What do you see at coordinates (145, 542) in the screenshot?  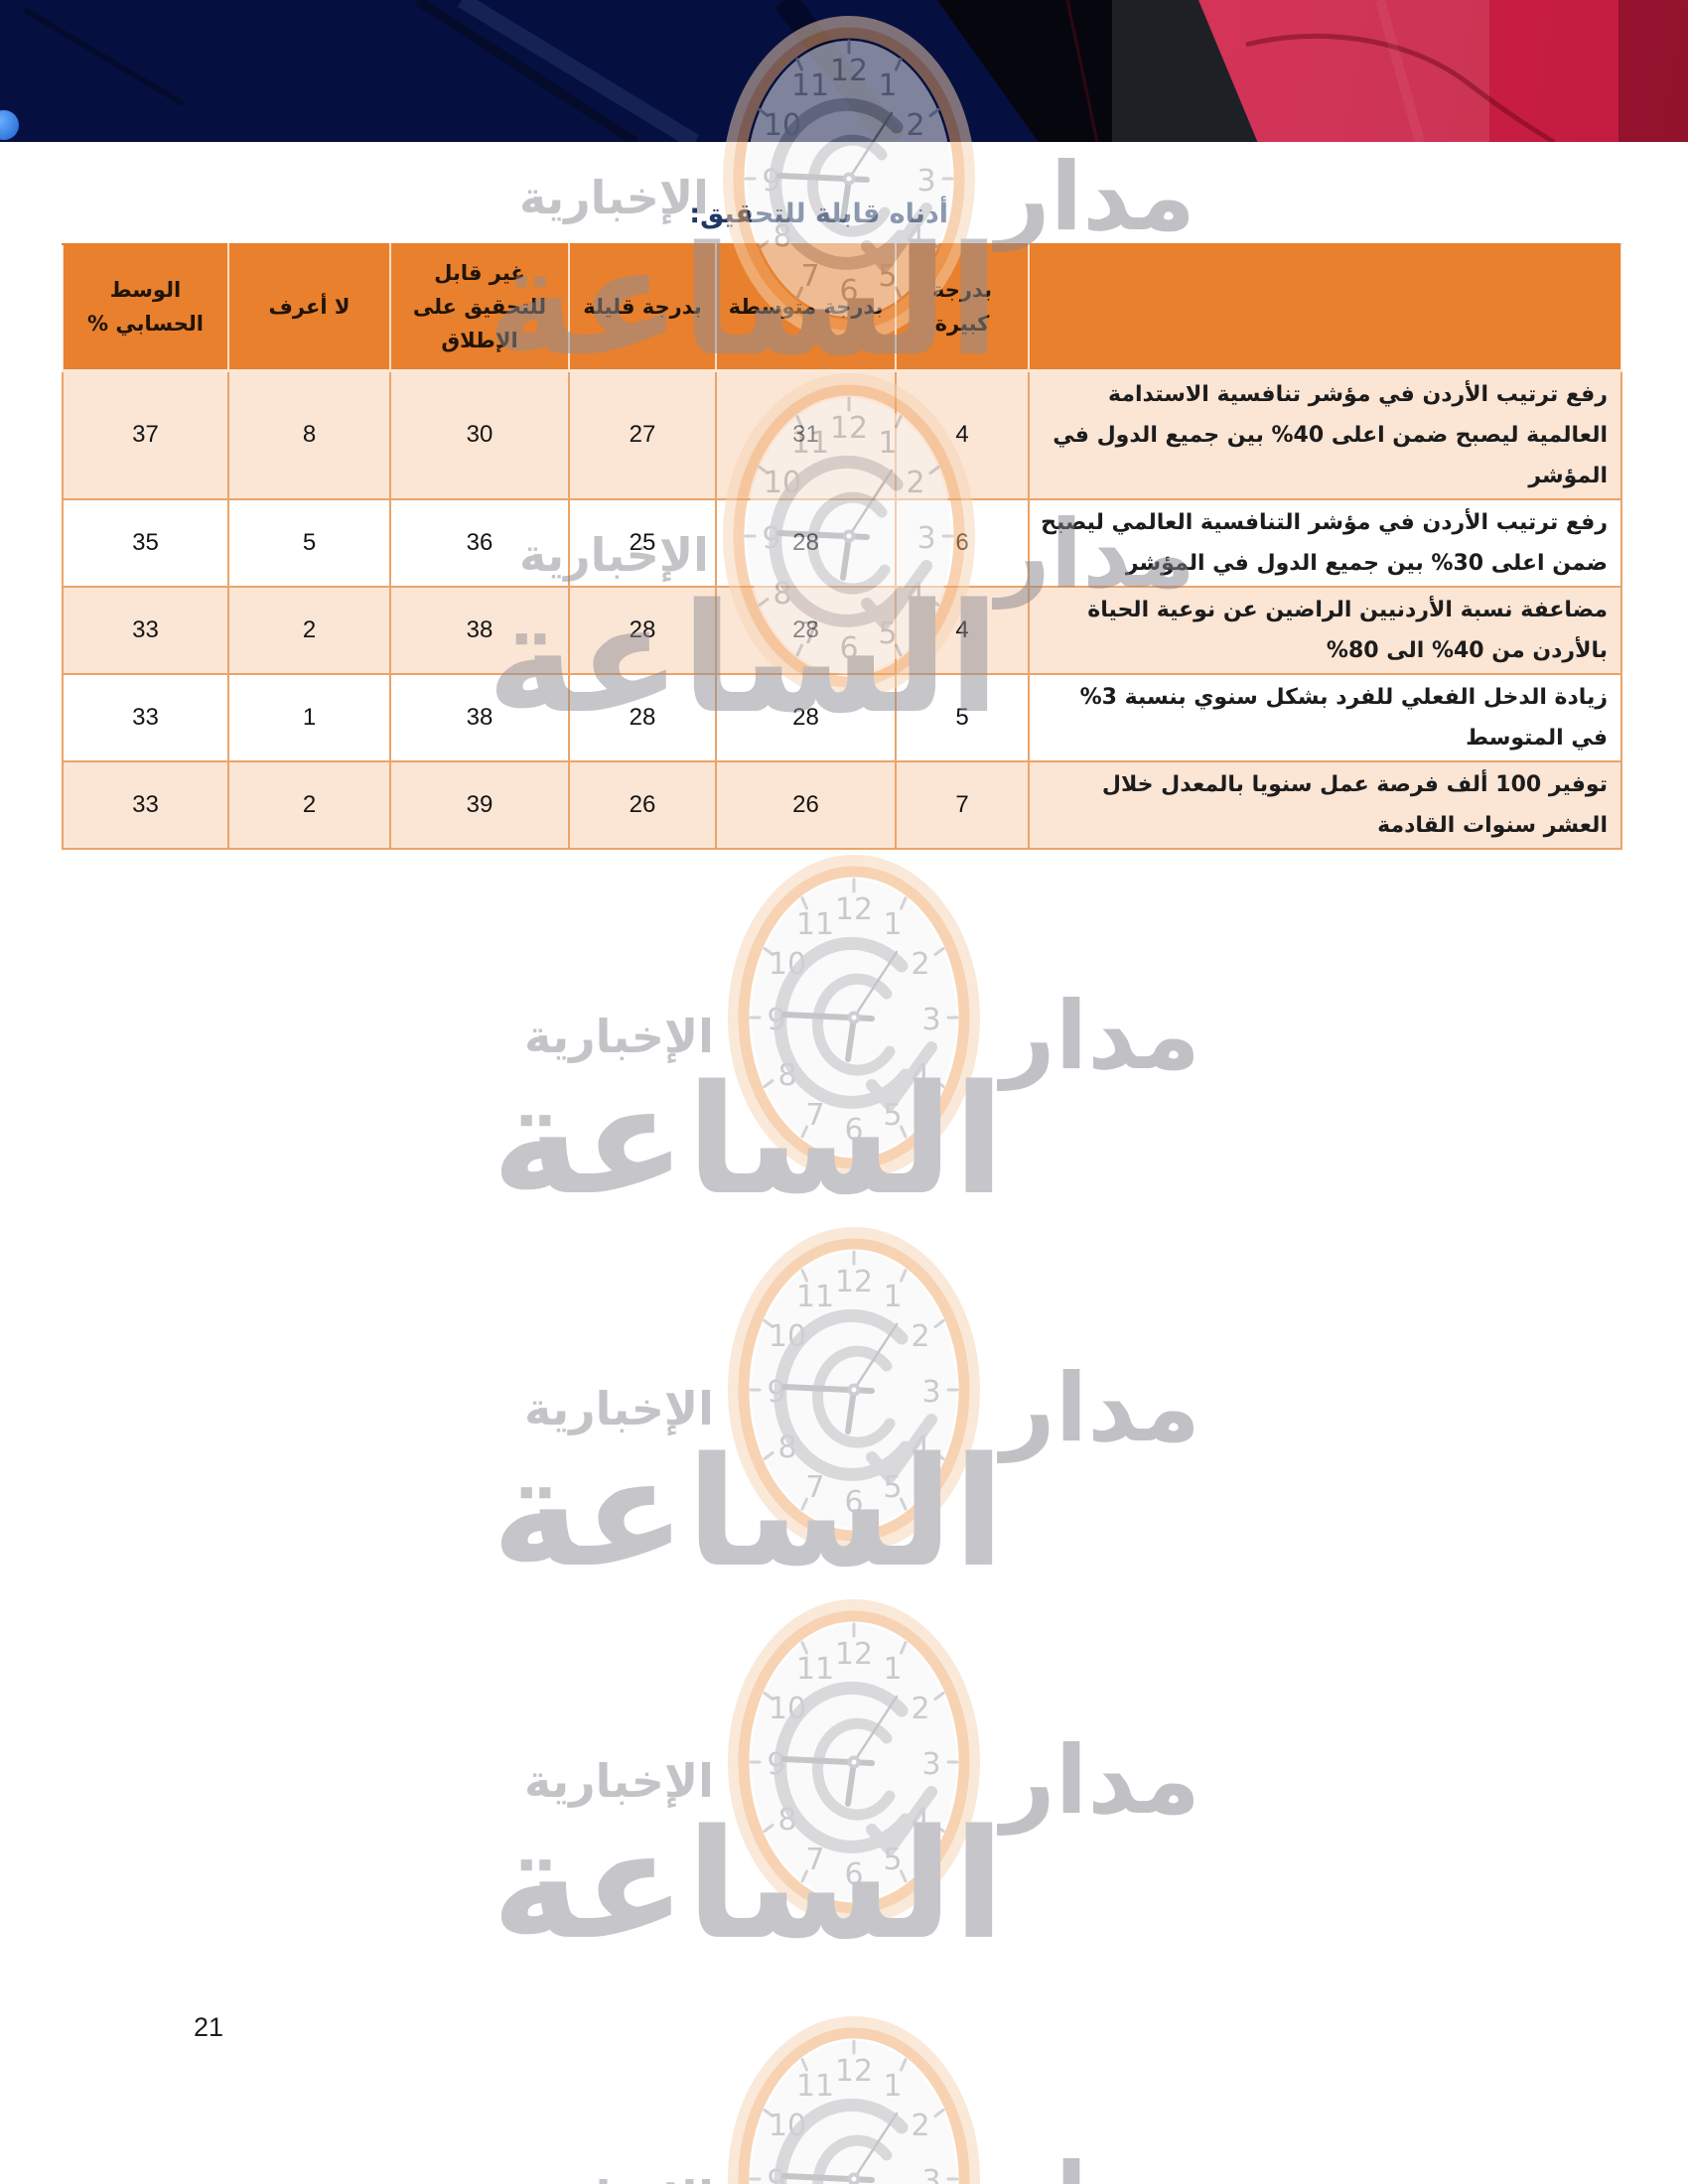 I see `value-cell: 35` at bounding box center [145, 542].